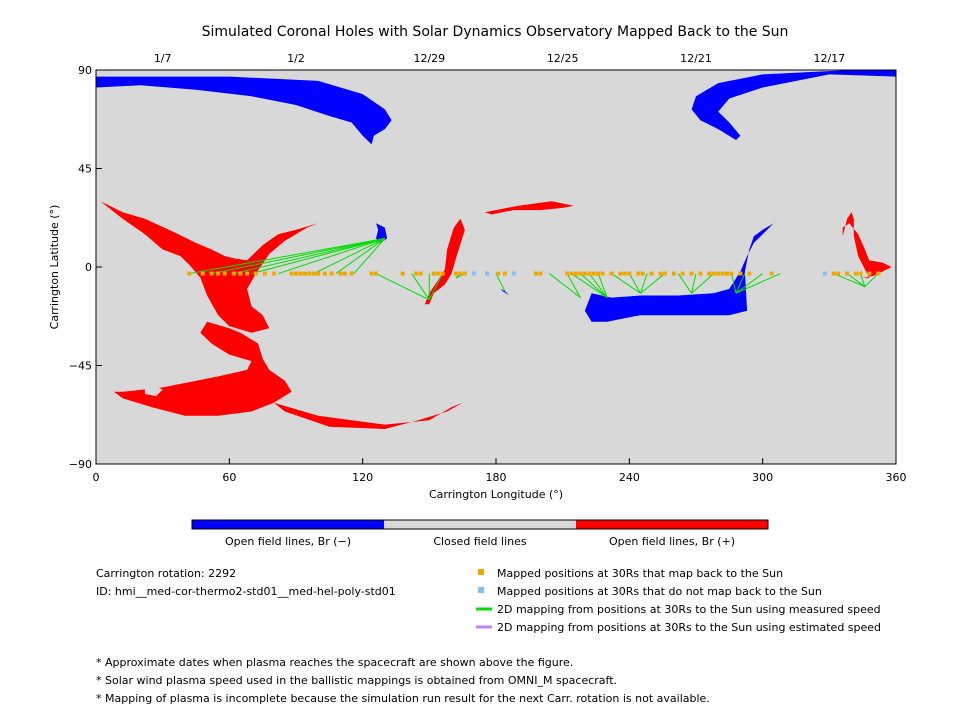  I want to click on y-axis-label: Carrington Latitude (°), so click(54, 267).